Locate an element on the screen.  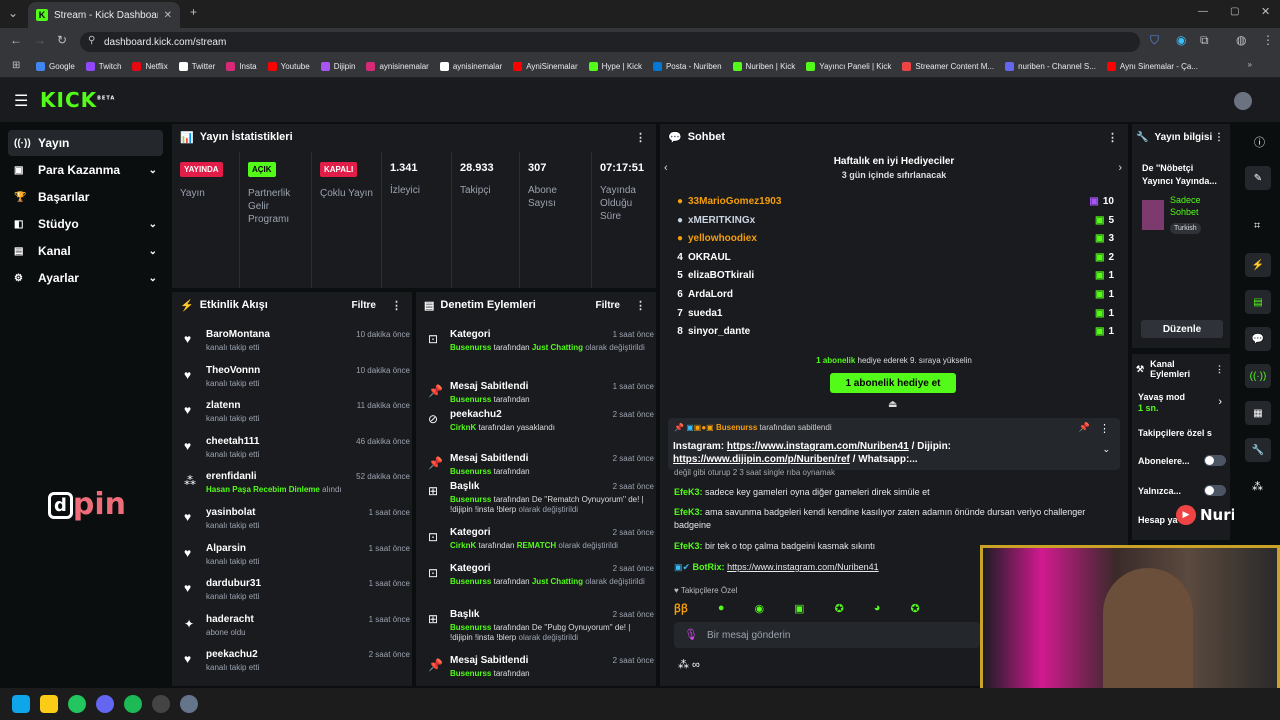
activity-row: ♥ Alparsin kanalı takip etti 1 saat önce is located at coordinates (295, 558).